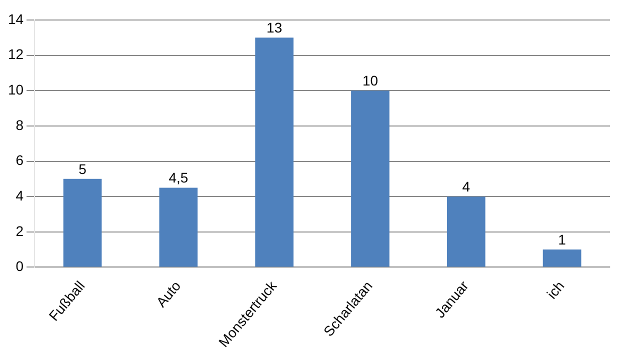  I want to click on y-tick-label: 0, so click(20, 266).